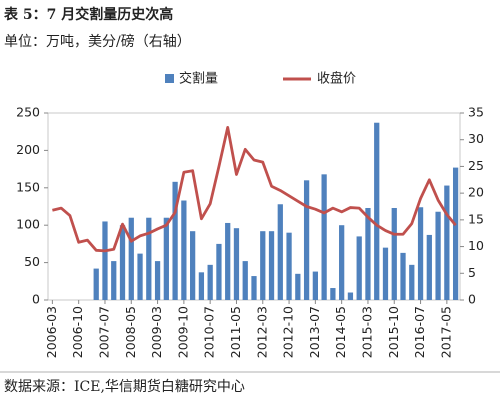 The height and width of the screenshot is (403, 500). I want to click on y2-tick-label: 35, so click(476, 112).